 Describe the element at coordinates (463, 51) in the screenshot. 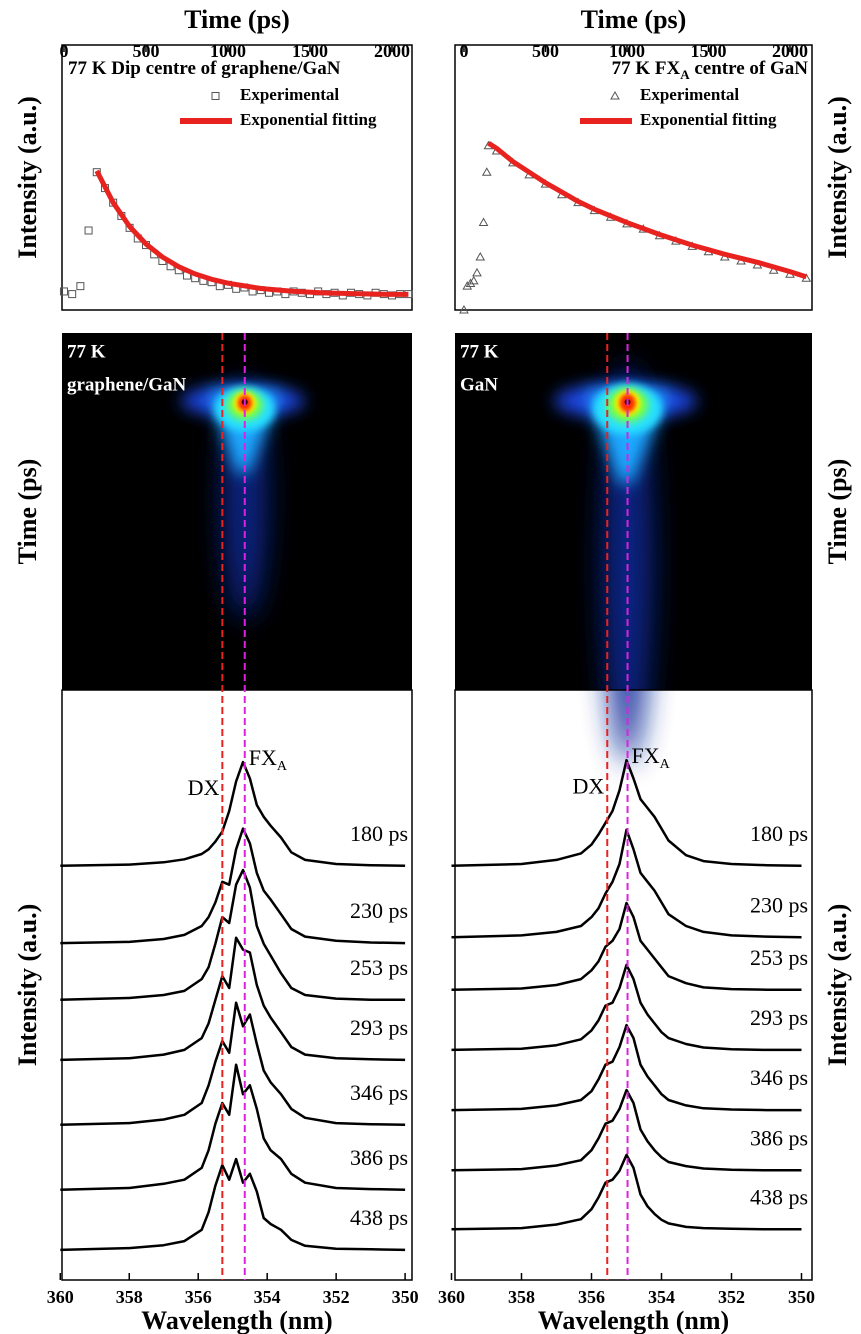

I see `x-tick-label: 0` at that location.